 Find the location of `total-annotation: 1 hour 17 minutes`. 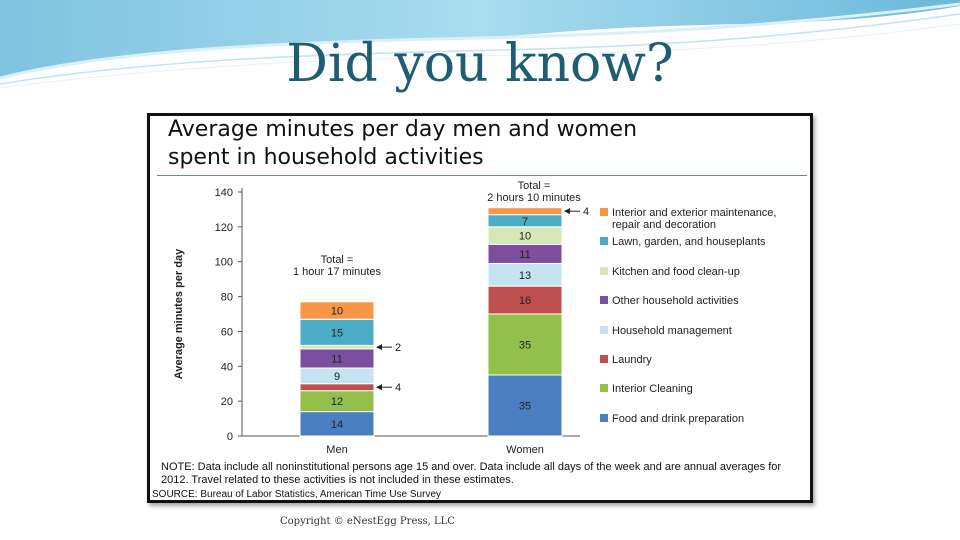

total-annotation: 1 hour 17 minutes is located at coordinates (337, 272).